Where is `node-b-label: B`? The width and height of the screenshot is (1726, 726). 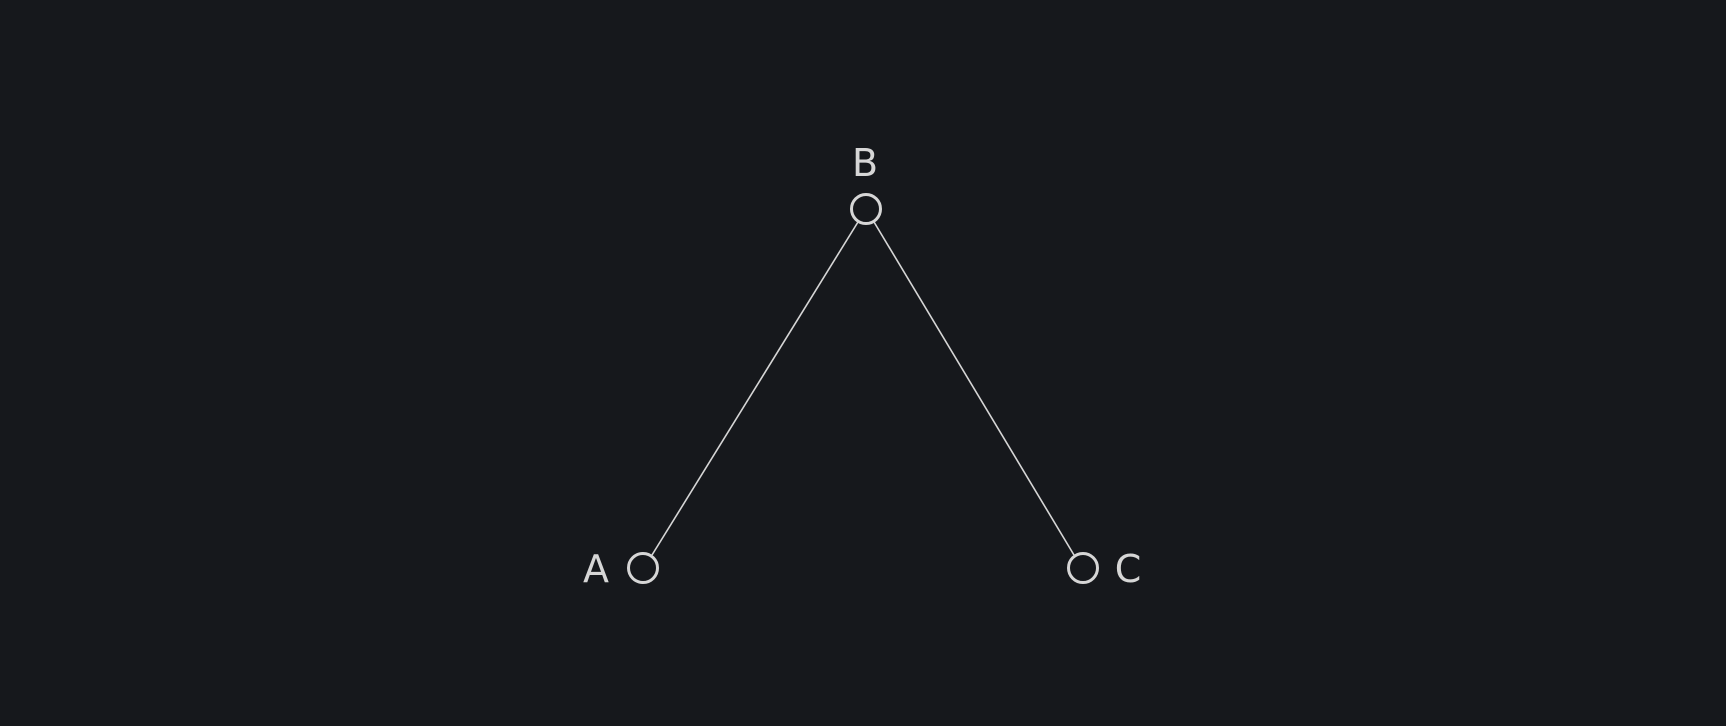
node-b-label: B is located at coordinates (865, 163).